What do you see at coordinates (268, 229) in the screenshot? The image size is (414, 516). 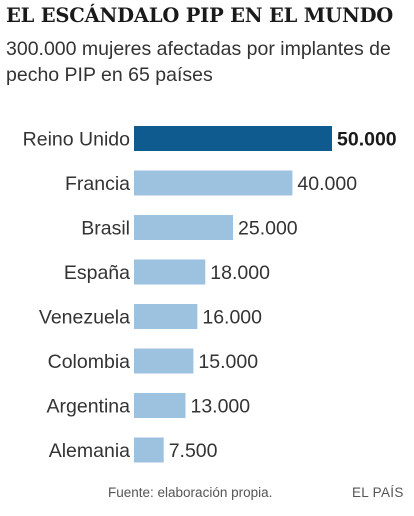 I see `value-label: 25.000` at bounding box center [268, 229].